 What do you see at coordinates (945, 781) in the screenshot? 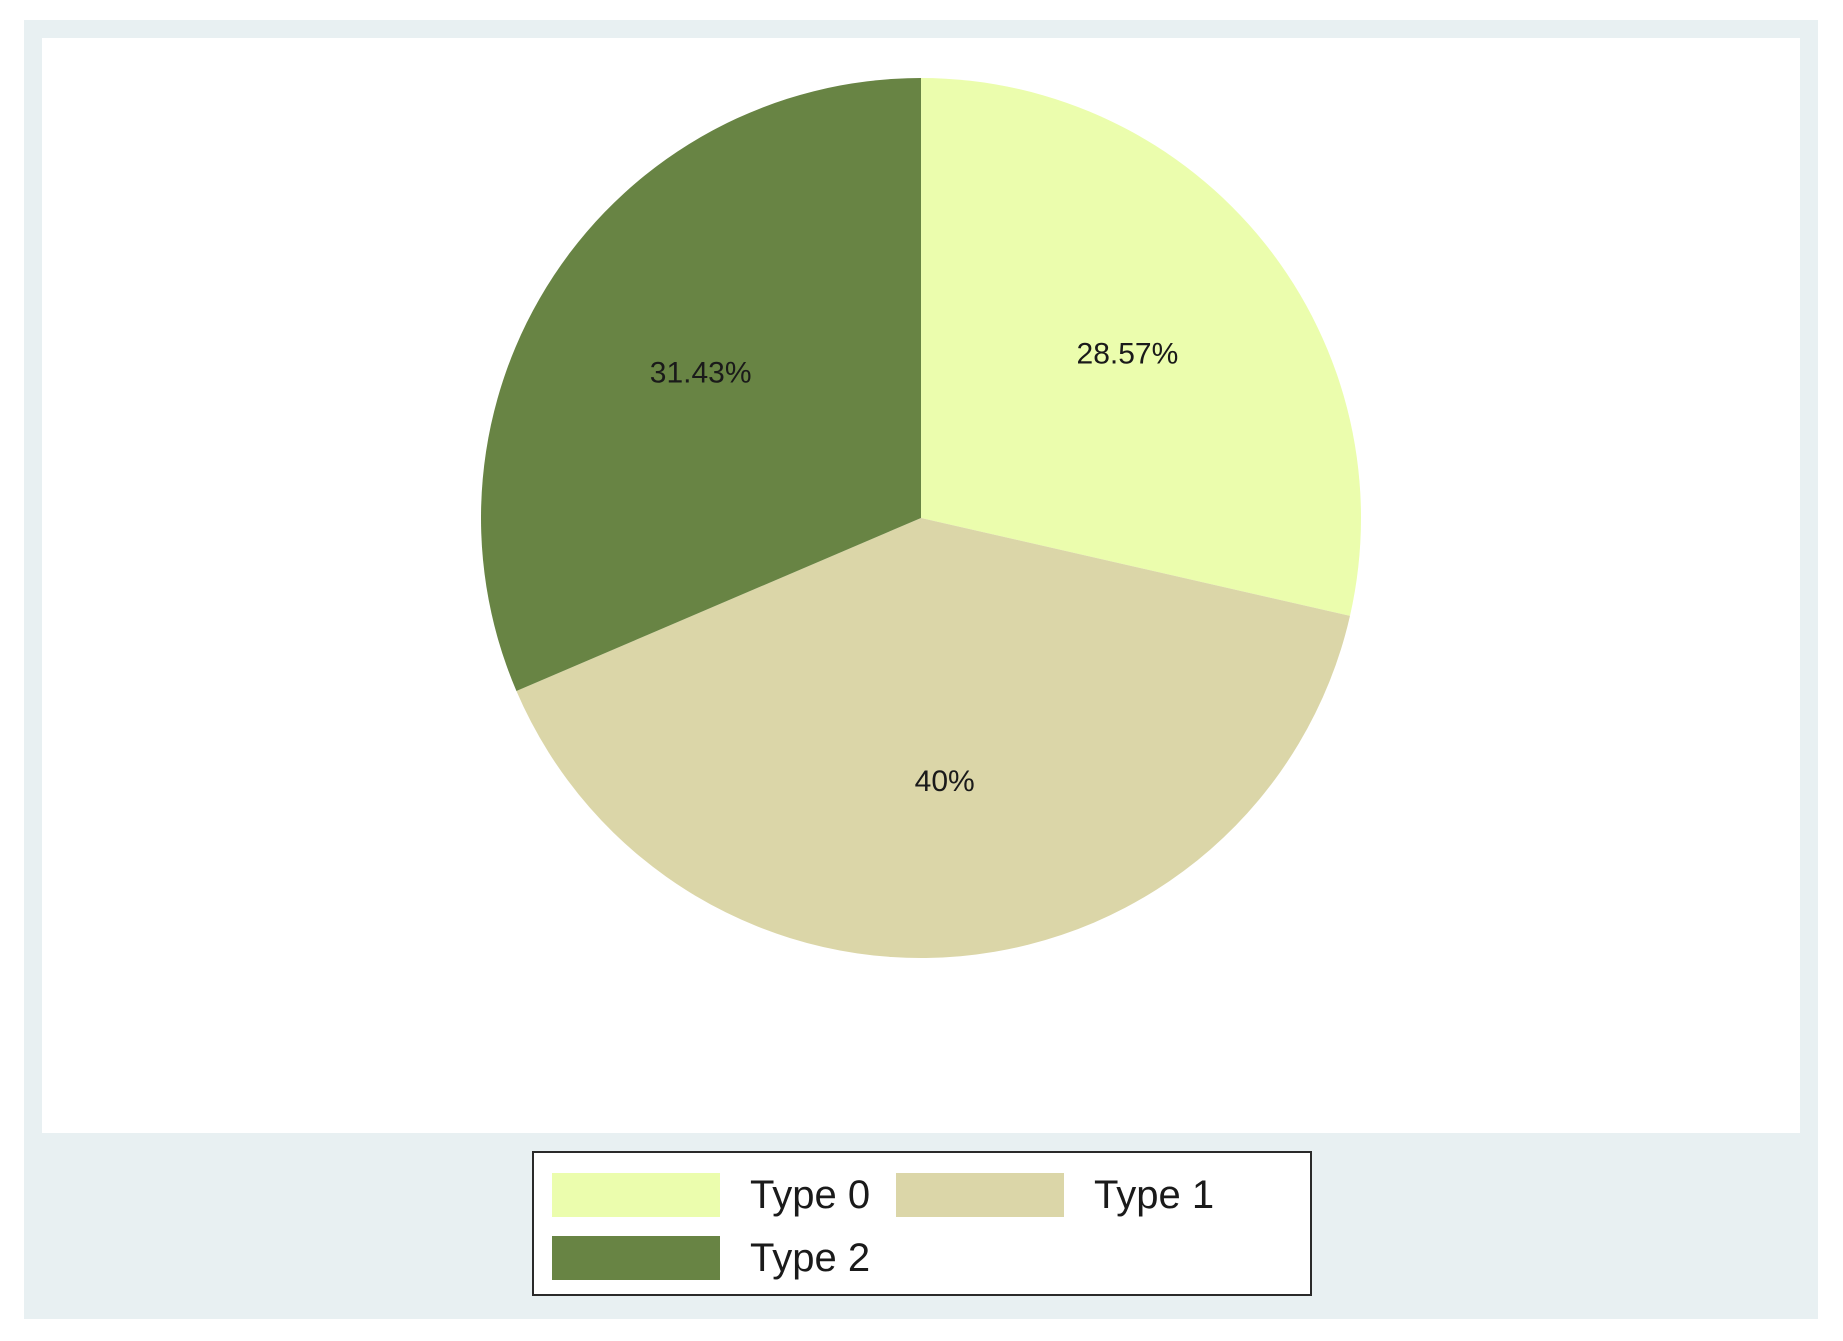
I see `slice-label-type-1: 40%` at bounding box center [945, 781].